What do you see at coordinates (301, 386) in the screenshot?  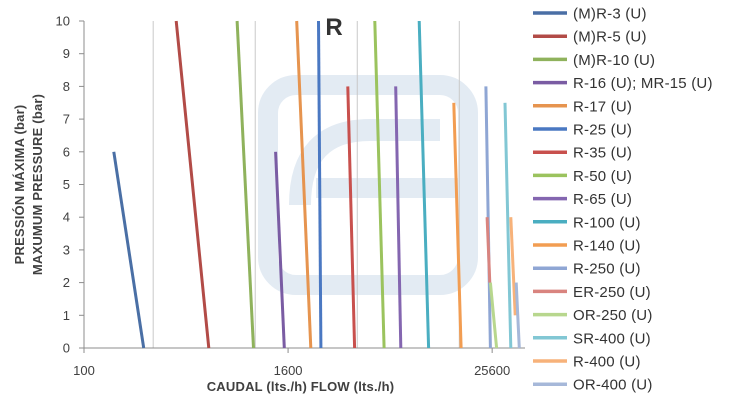 I see `x-axis-label: CAUDAL (lts./h) FLOW (lts./h)` at bounding box center [301, 386].